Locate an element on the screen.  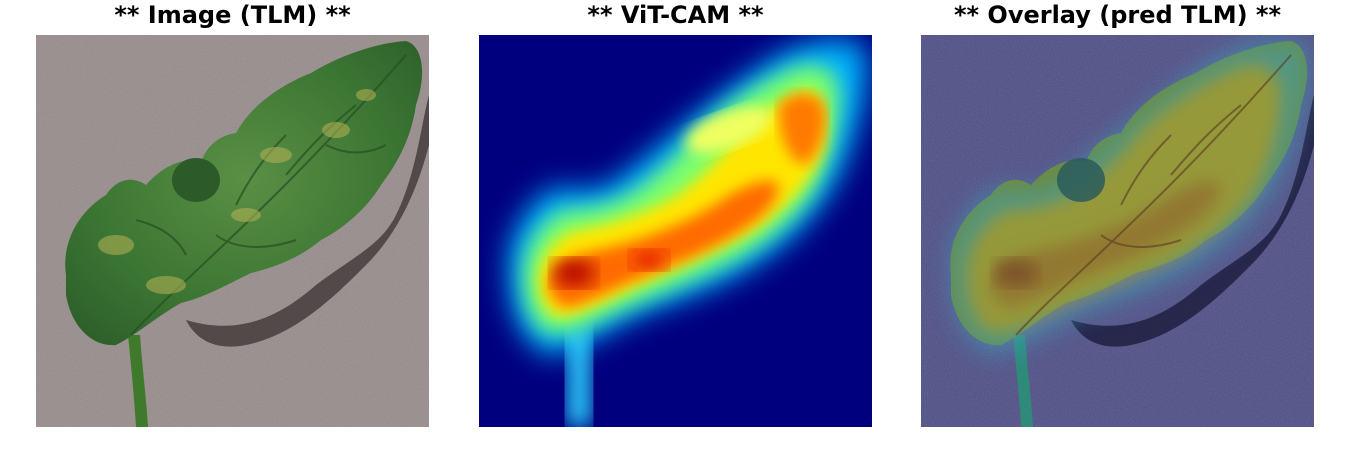
overlay-leaf-lobe is located at coordinates (1081, 180).